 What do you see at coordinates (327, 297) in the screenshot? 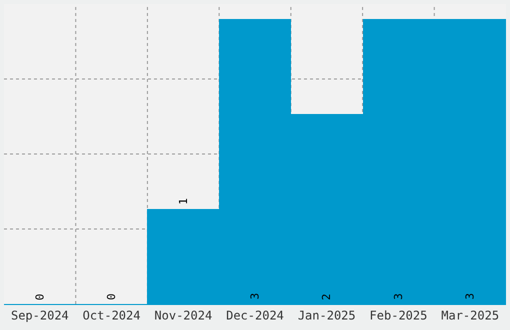
I see `data-label: 2` at bounding box center [327, 297].